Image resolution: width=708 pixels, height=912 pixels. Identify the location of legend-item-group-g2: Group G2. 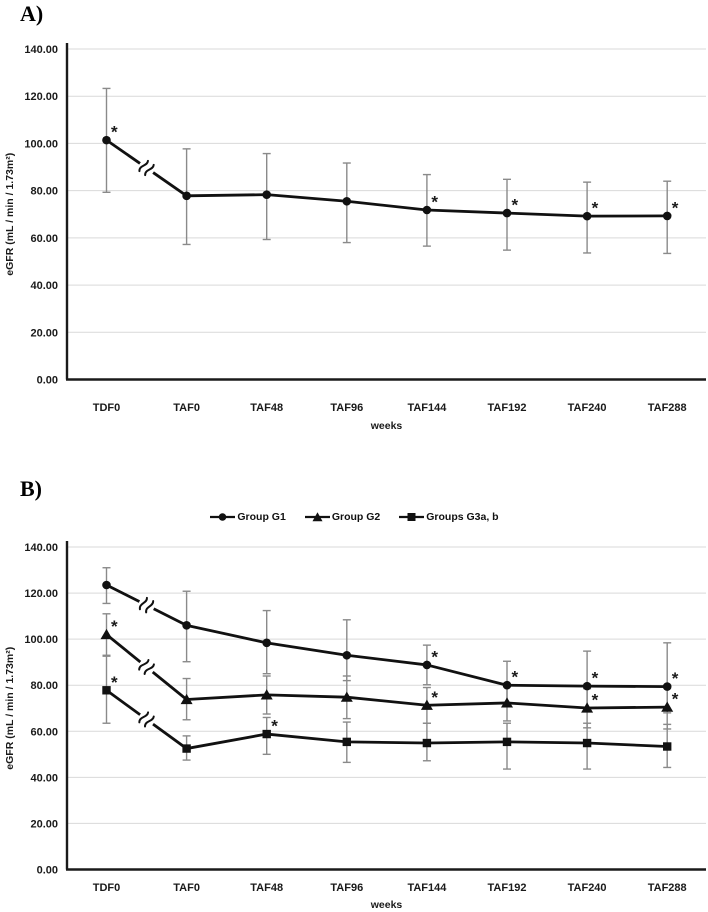
(342, 517).